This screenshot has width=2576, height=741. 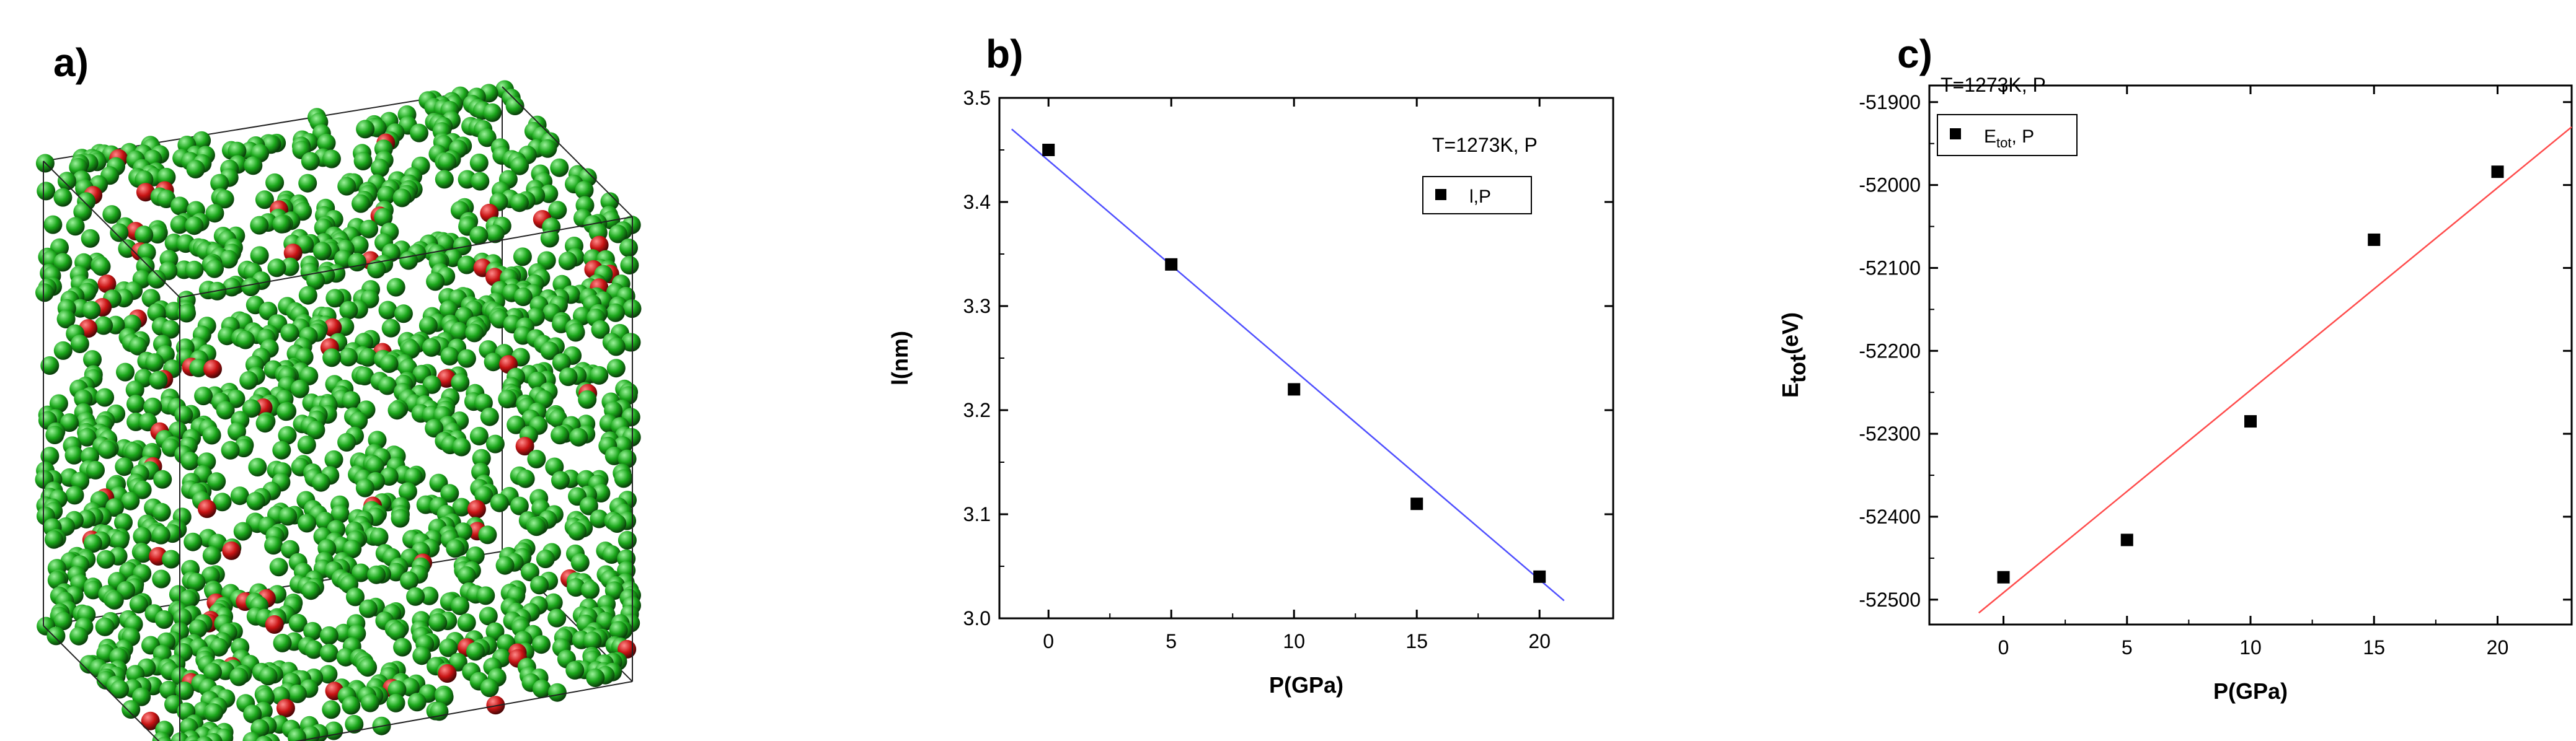 What do you see at coordinates (1990, 136) in the screenshot?
I see `legend-label-main: E` at bounding box center [1990, 136].